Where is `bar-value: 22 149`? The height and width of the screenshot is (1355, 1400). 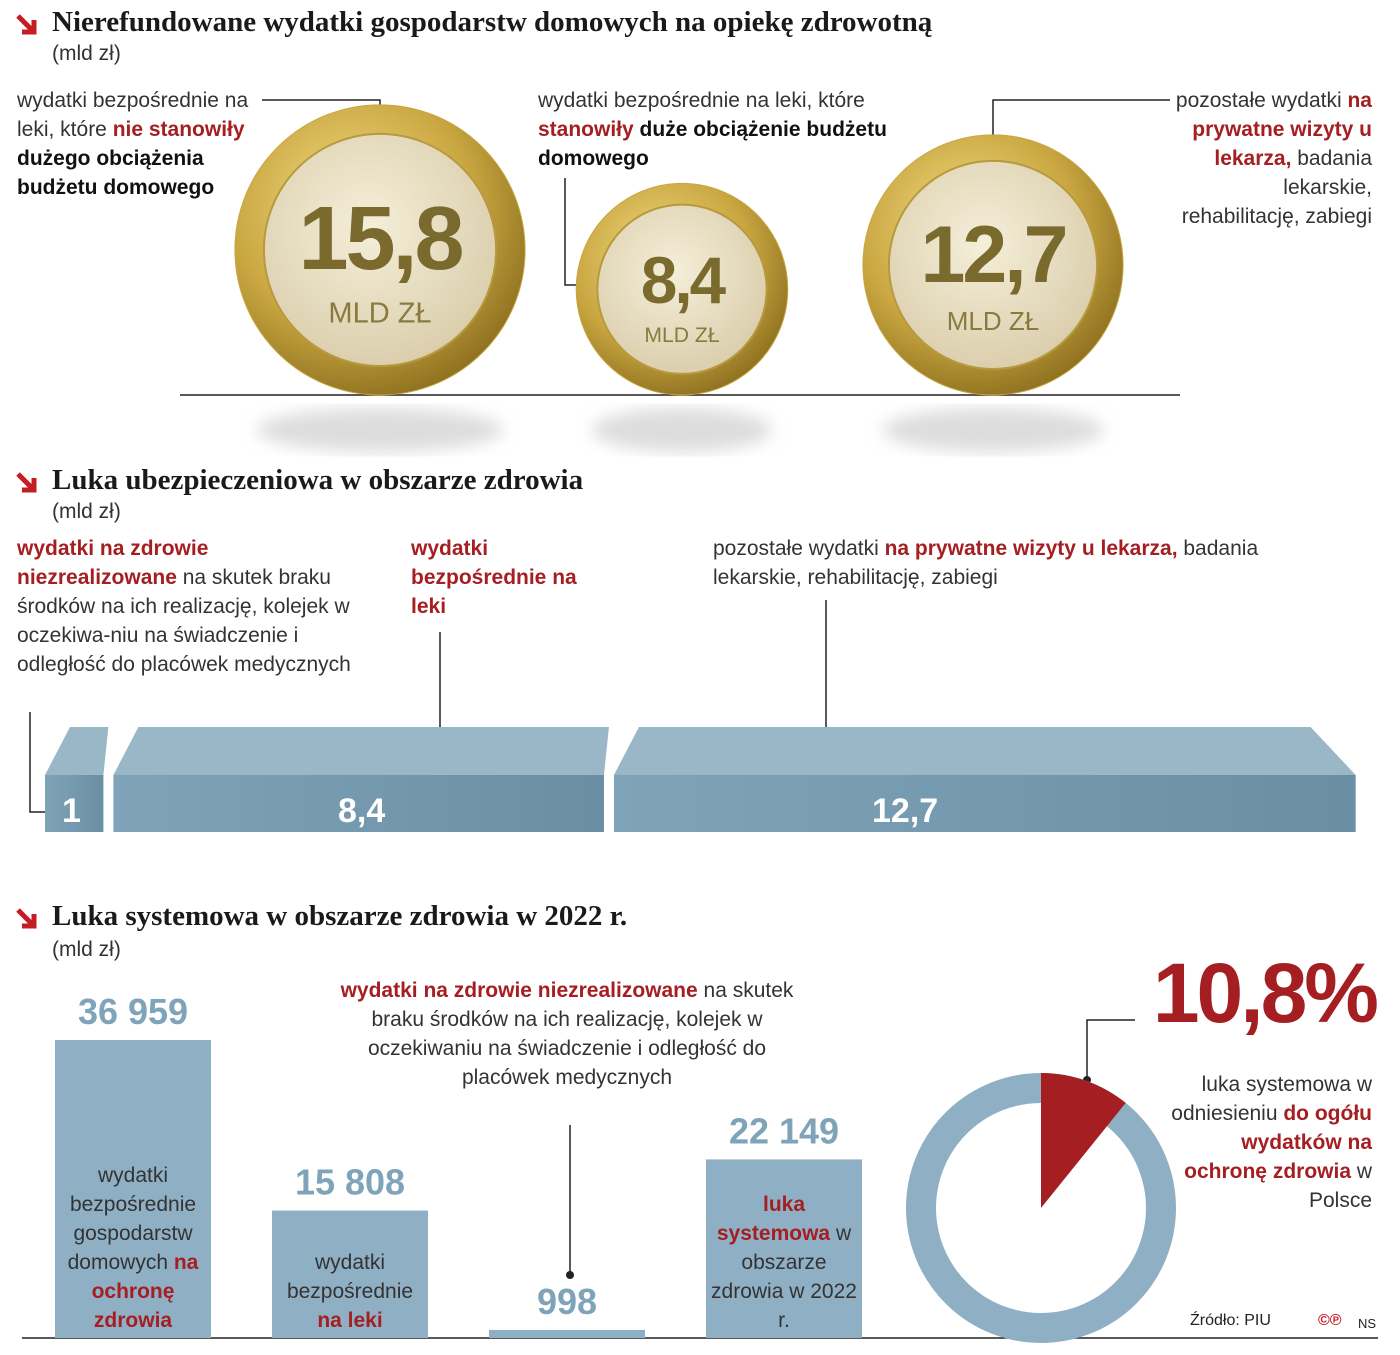
bar-value: 22 149 is located at coordinates (784, 1130).